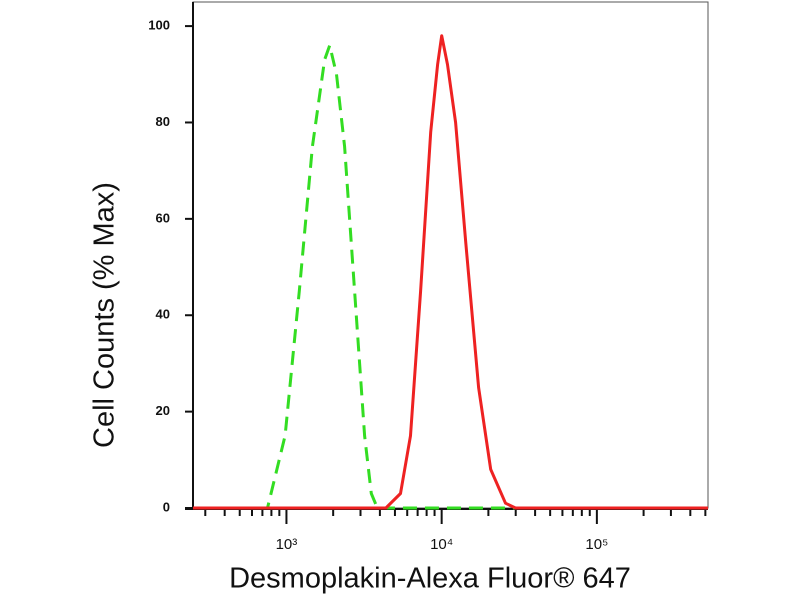 The image size is (800, 600). What do you see at coordinates (163, 314) in the screenshot?
I see `y-tick-label: 40` at bounding box center [163, 314].